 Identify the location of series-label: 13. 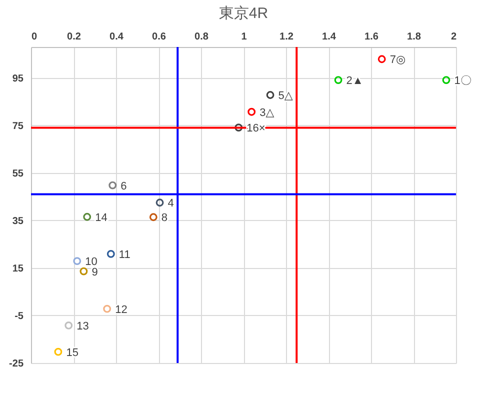
(82, 326).